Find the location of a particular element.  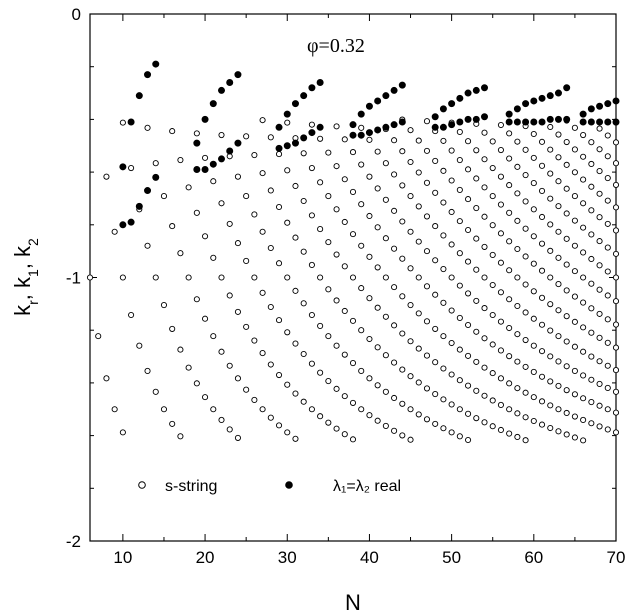

y-tick-label: -1 is located at coordinates (73, 278).